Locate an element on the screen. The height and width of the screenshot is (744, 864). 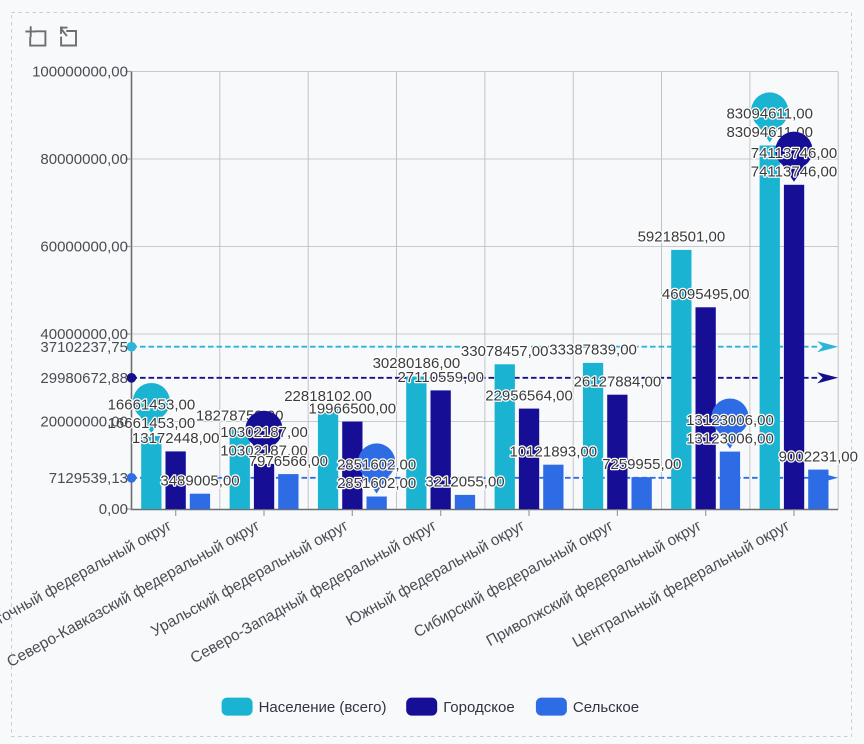
svg-text: 40000000,00 is located at coordinates (84, 334).